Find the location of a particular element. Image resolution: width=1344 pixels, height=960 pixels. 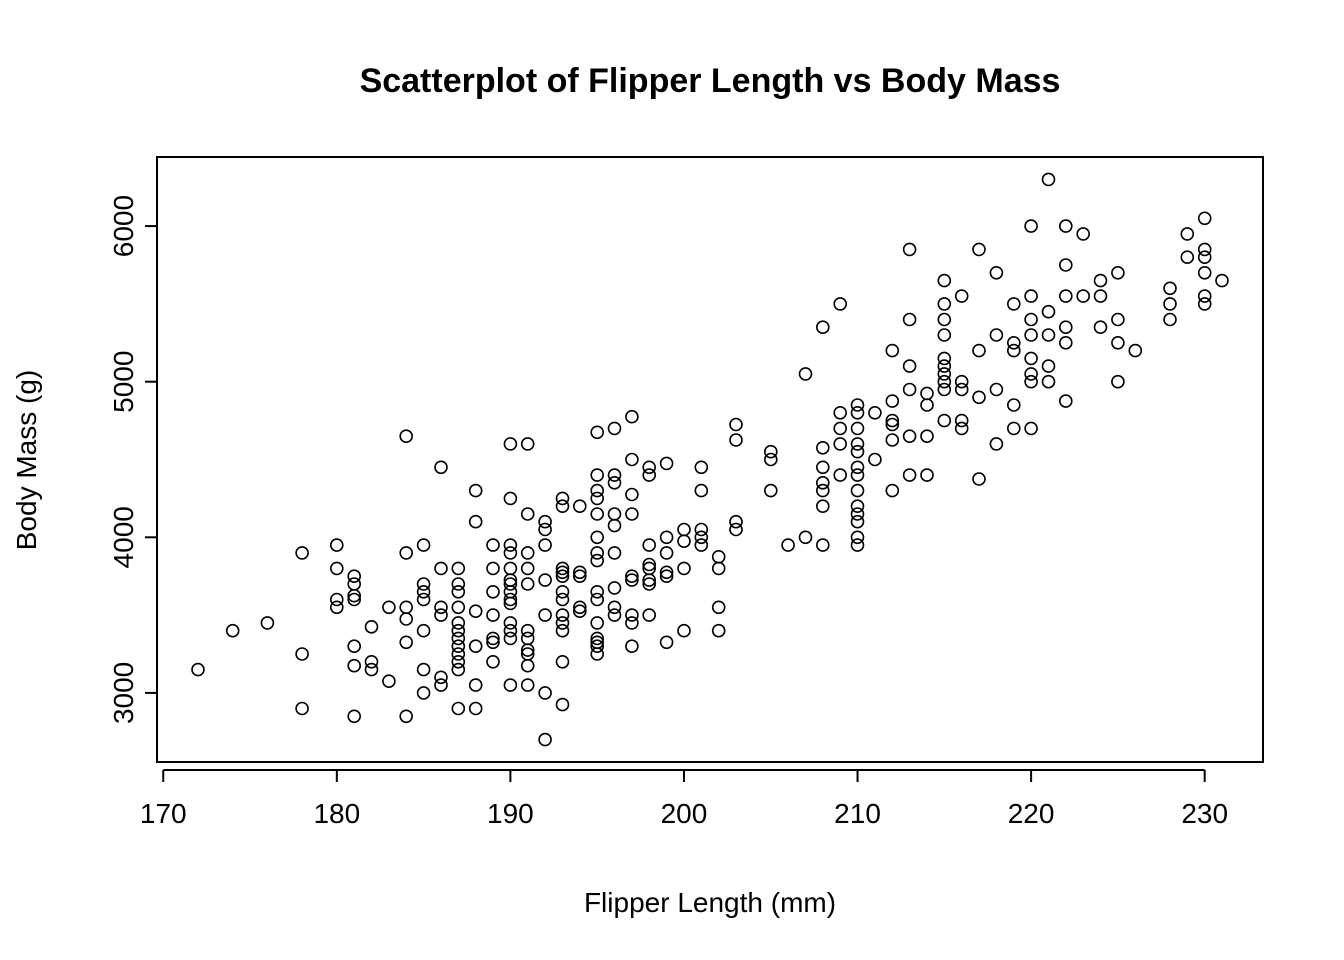

x-tick-label: 210 is located at coordinates (857, 813).